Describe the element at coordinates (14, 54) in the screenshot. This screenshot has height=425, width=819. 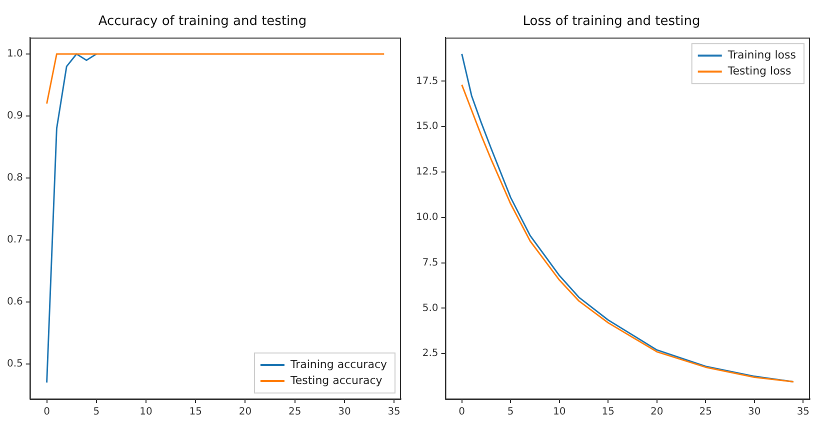
I see `y-tick-label: 1.0` at that location.